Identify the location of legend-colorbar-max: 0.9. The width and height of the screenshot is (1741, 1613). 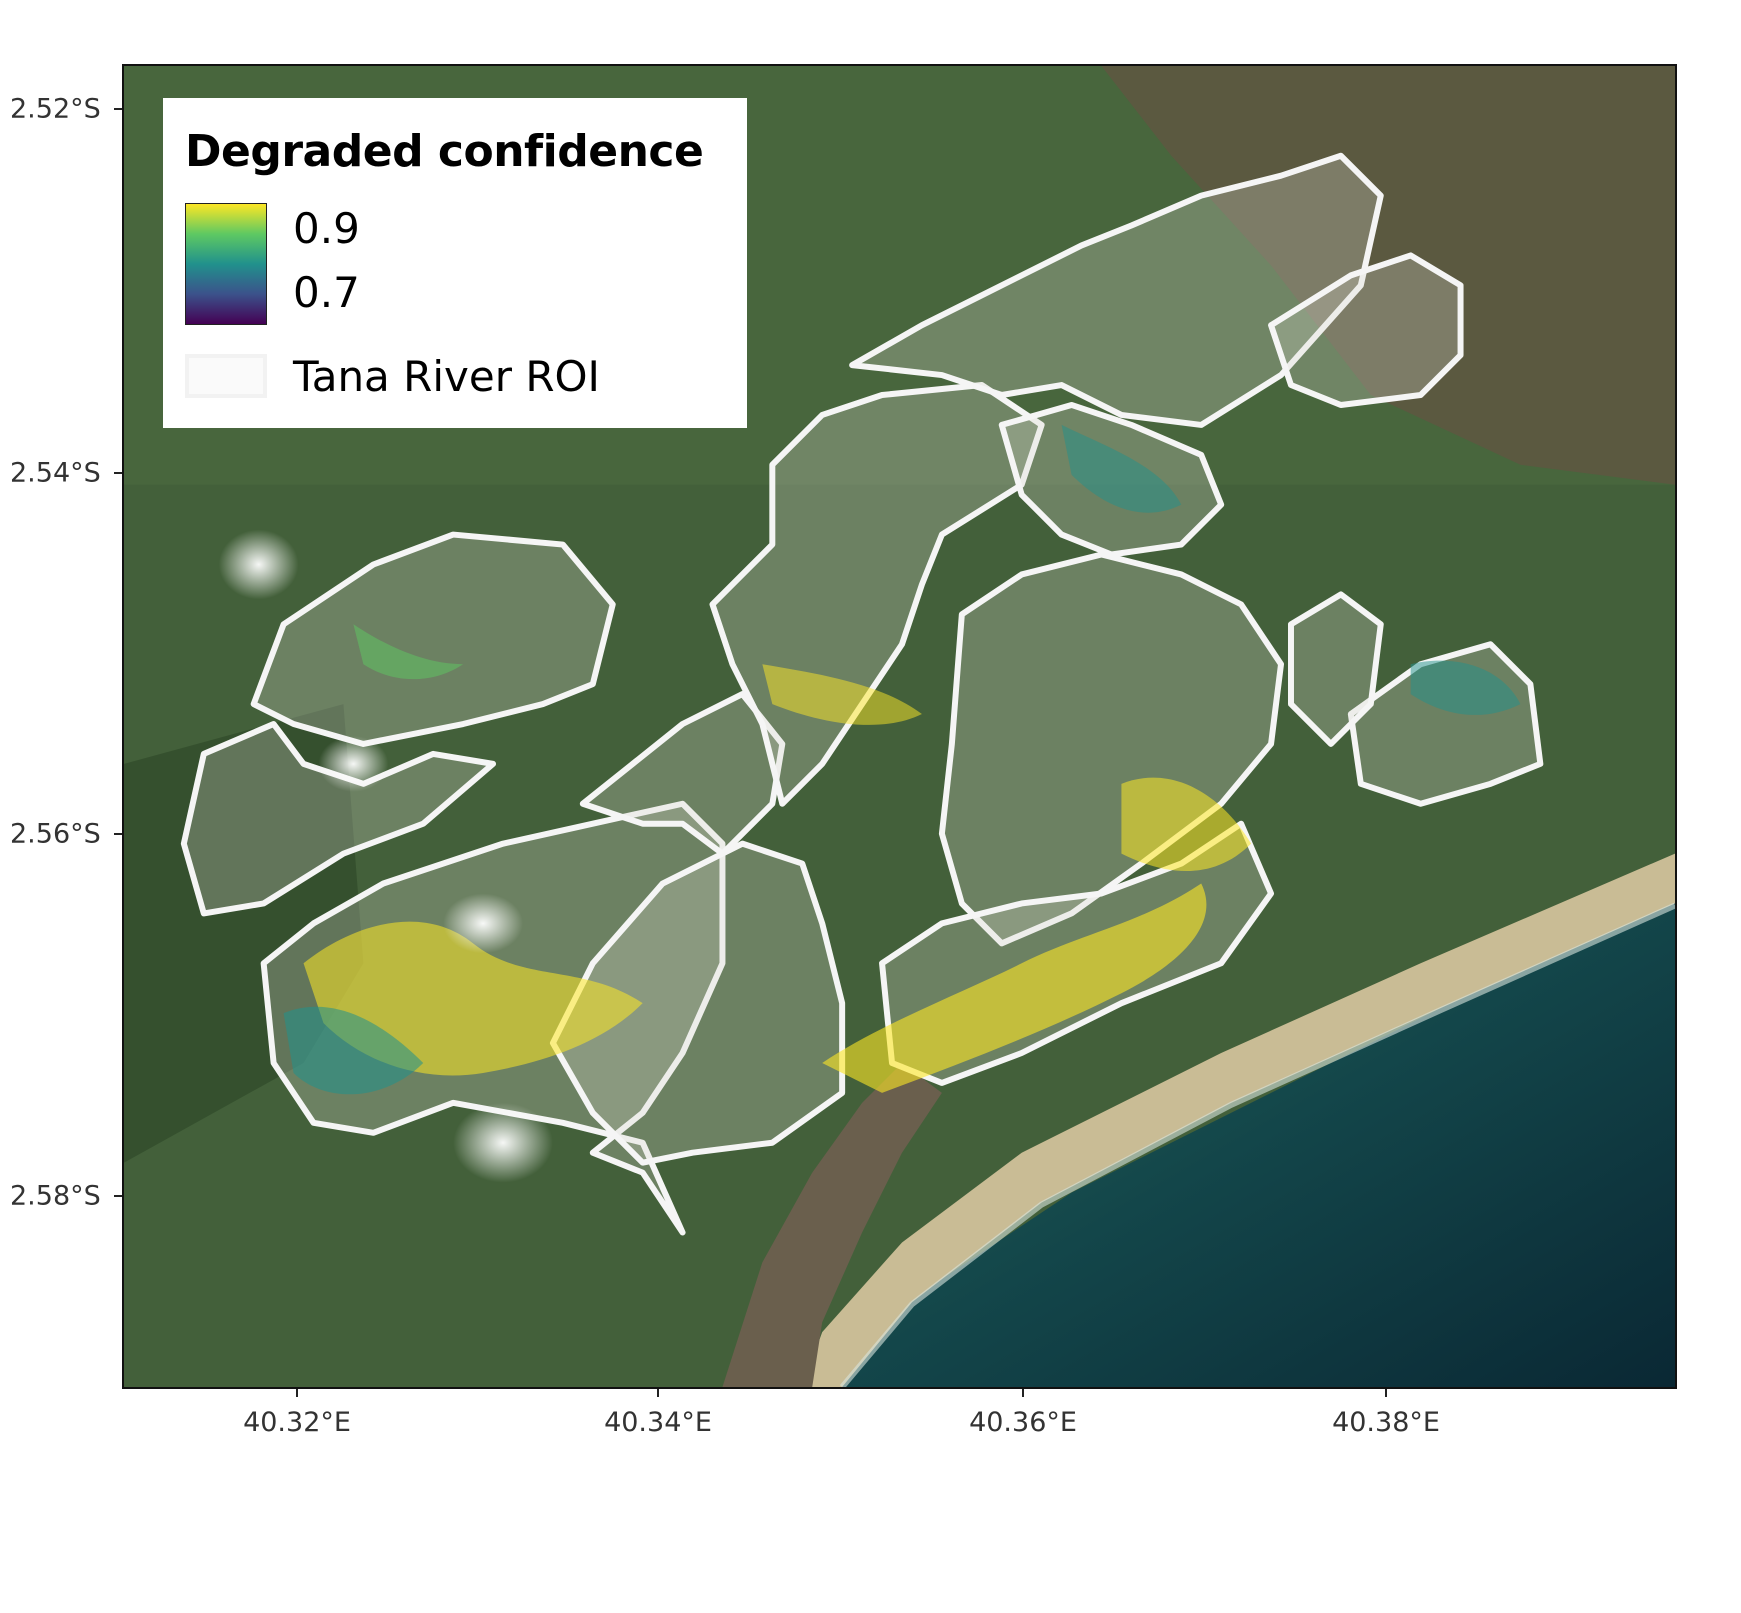
(326, 228).